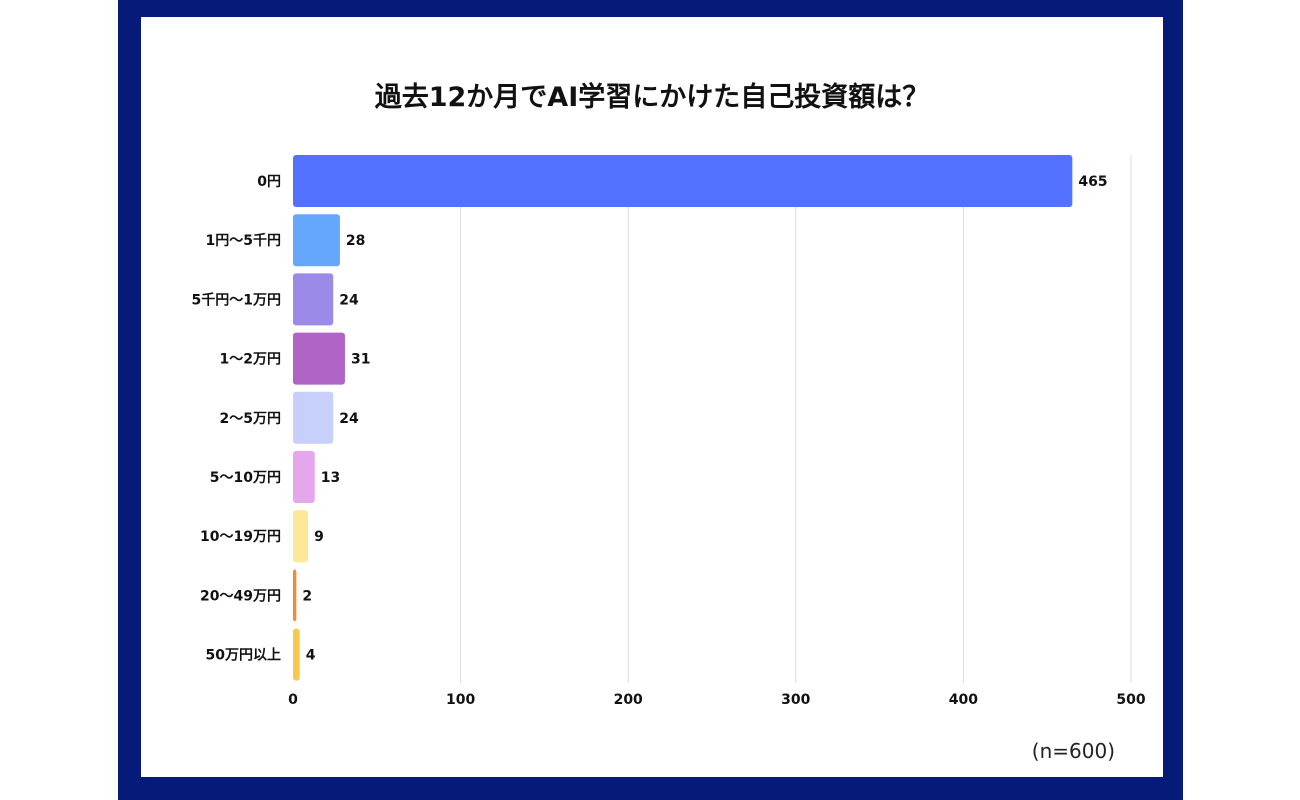 Image resolution: width=1300 pixels, height=800 pixels. What do you see at coordinates (330, 478) in the screenshot?
I see `value-label: 13` at bounding box center [330, 478].